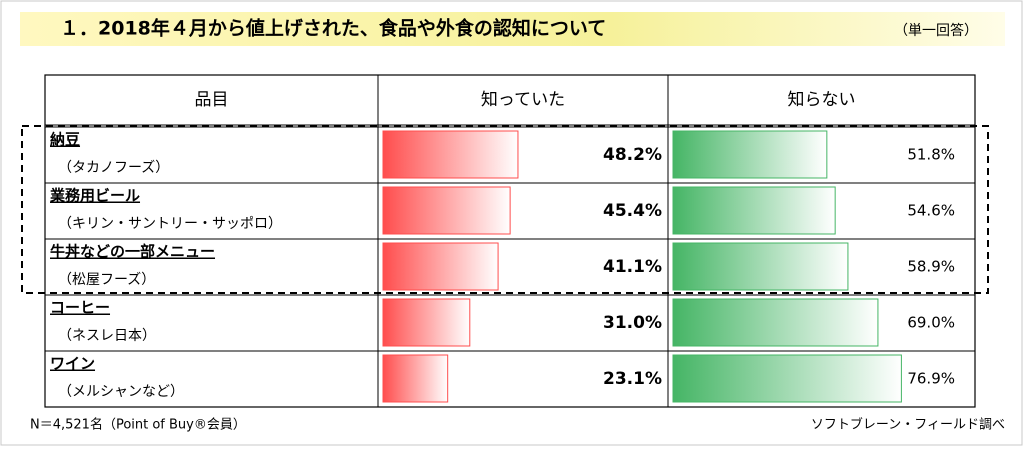 This screenshot has height=451, width=1024. Describe the element at coordinates (523, 100) in the screenshot. I see `column-header: 知っていた` at that location.